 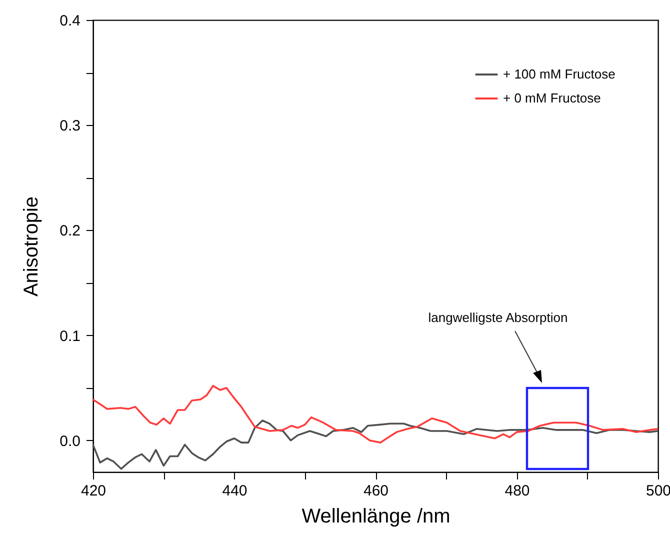 I want to click on y-tick-label: 0.2, so click(x=70, y=231).